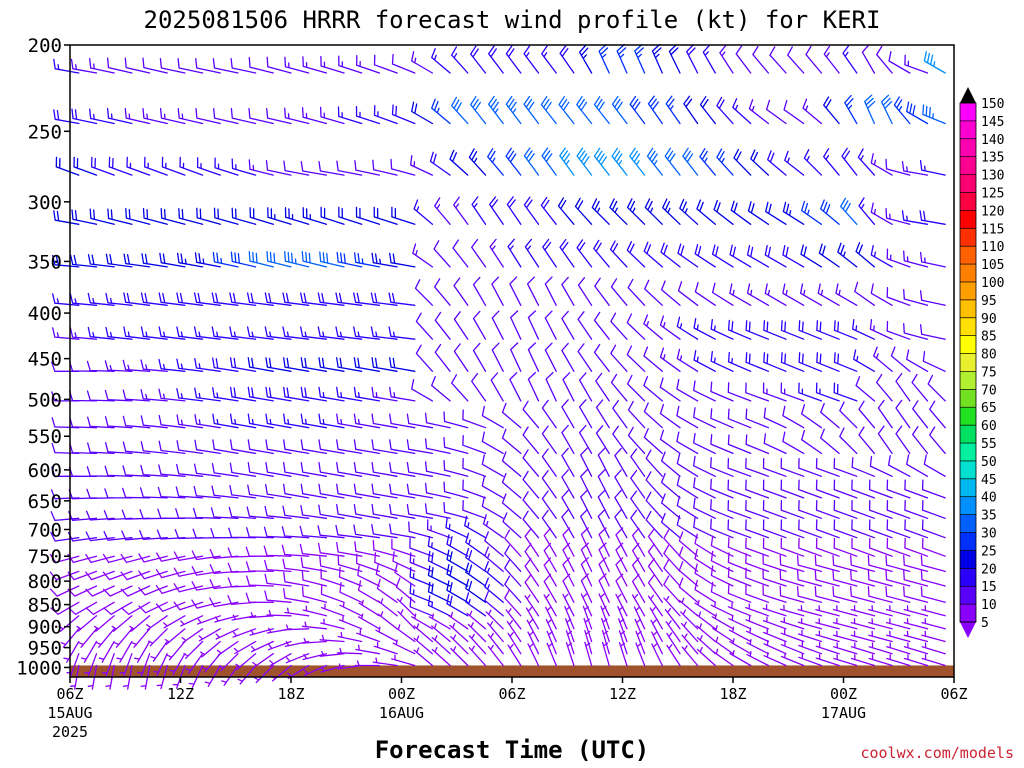  What do you see at coordinates (968, 95) in the screenshot?
I see `colorbar-top-arrow` at bounding box center [968, 95].